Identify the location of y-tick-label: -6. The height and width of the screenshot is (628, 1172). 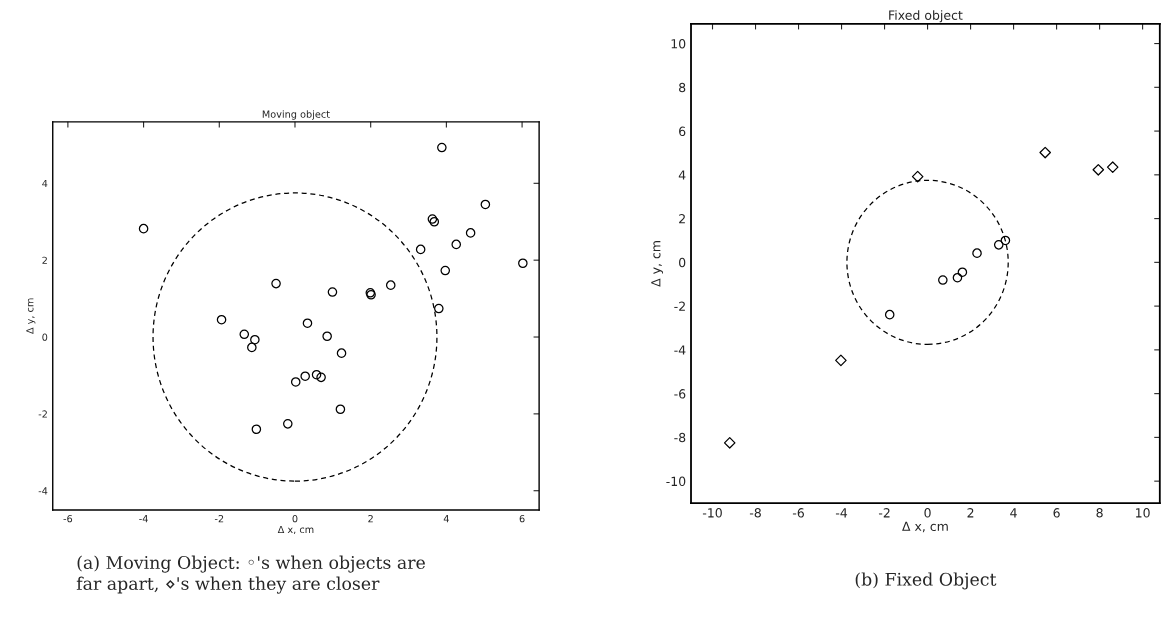
(680, 394).